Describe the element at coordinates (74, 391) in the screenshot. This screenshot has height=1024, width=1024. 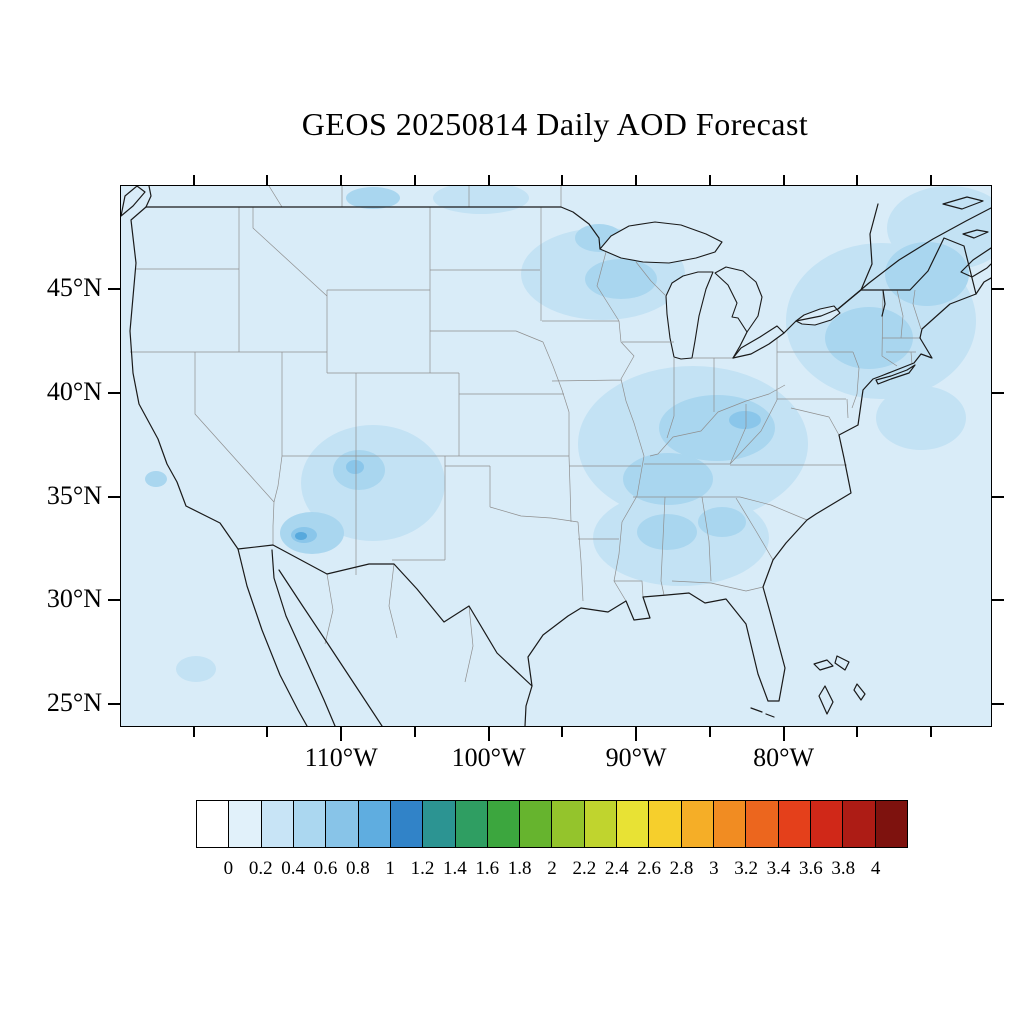
I see `lat-tick-label: 40°N` at that location.